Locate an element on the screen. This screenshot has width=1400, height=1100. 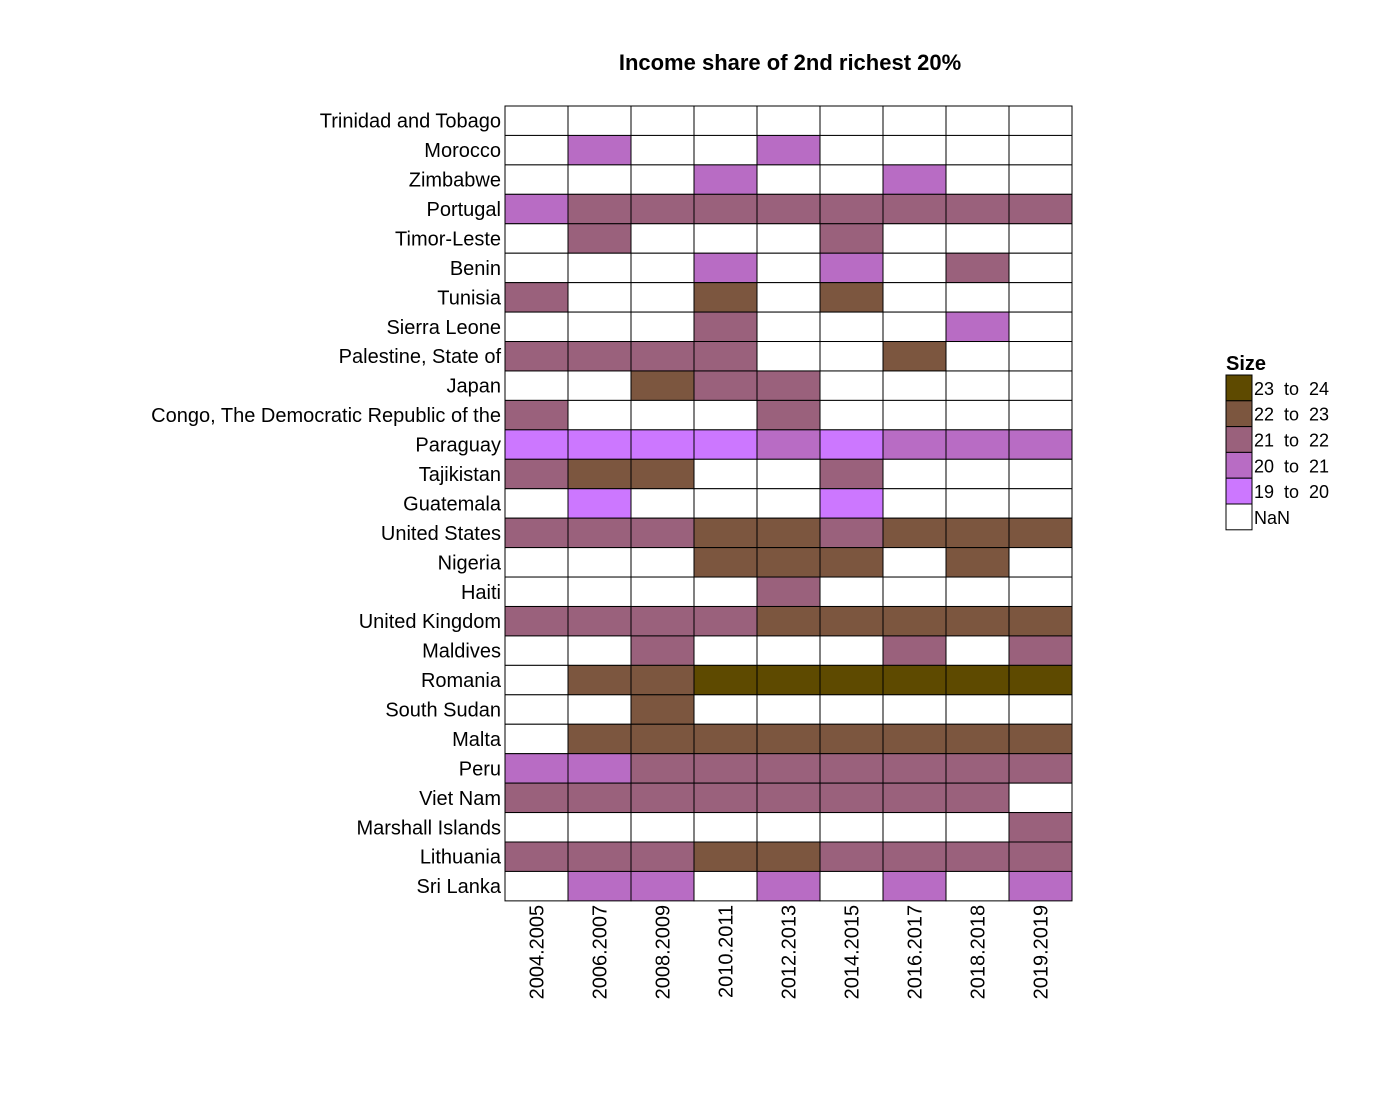
row-label-marshall-islands: Marshall Islands is located at coordinates (428, 828).